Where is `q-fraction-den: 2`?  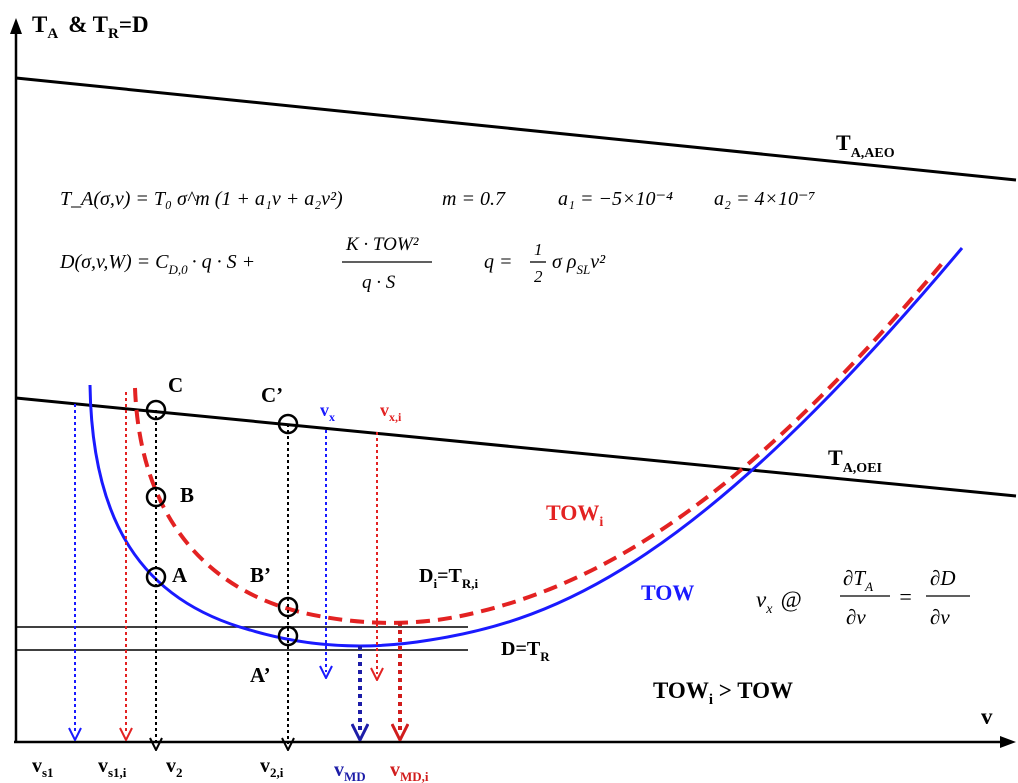 q-fraction-den: 2 is located at coordinates (538, 276).